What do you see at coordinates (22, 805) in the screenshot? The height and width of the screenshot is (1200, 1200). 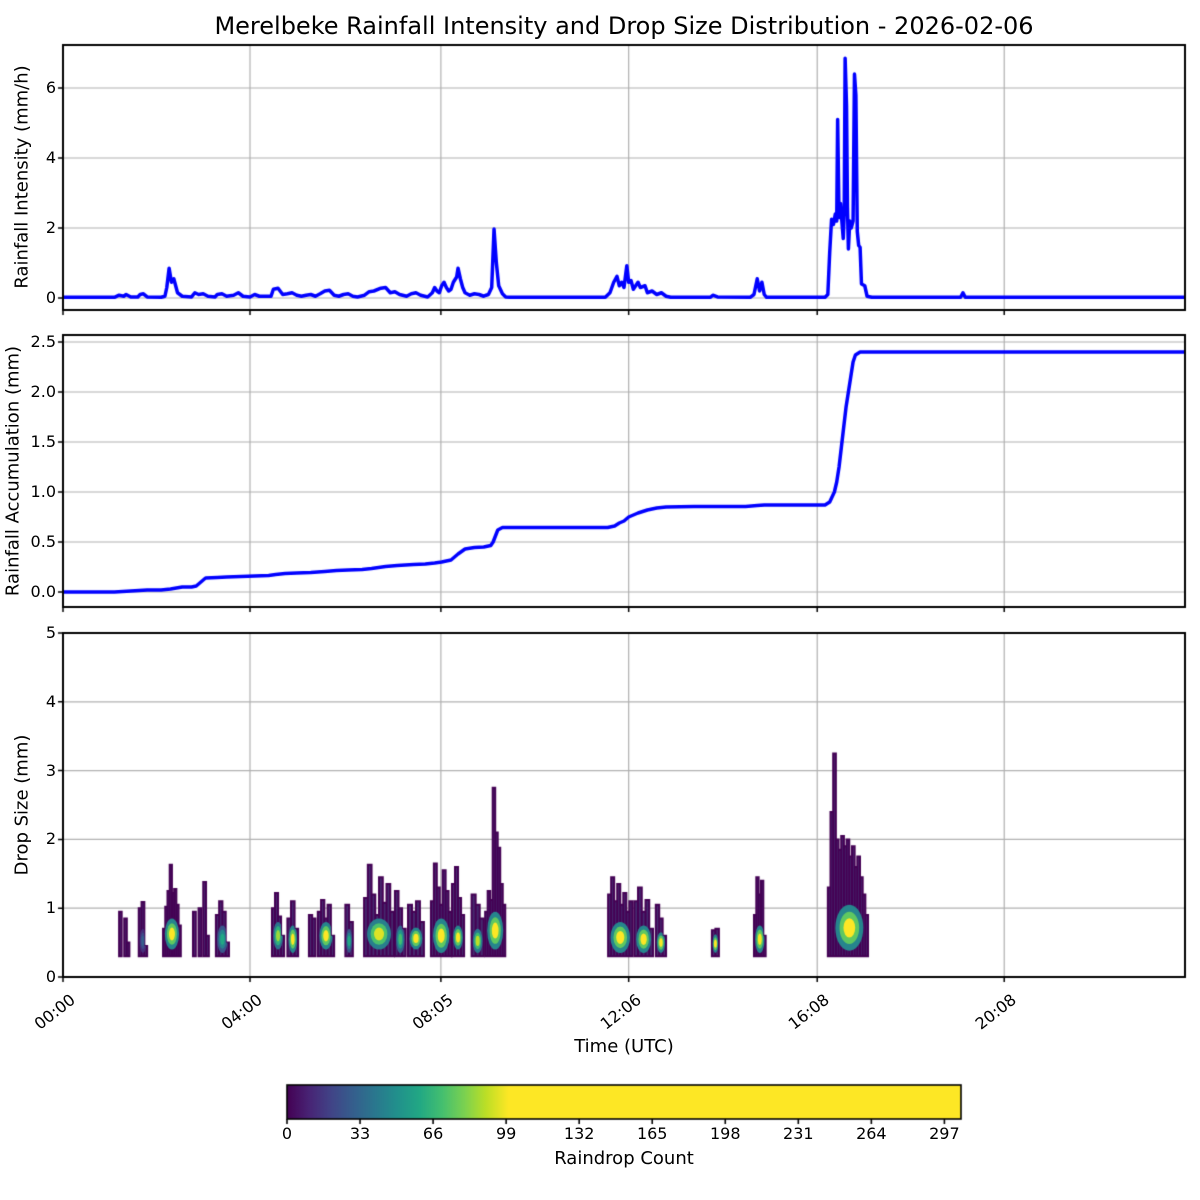 I see `y-axis-label-dropsize: Drop Size (mm)` at bounding box center [22, 805].